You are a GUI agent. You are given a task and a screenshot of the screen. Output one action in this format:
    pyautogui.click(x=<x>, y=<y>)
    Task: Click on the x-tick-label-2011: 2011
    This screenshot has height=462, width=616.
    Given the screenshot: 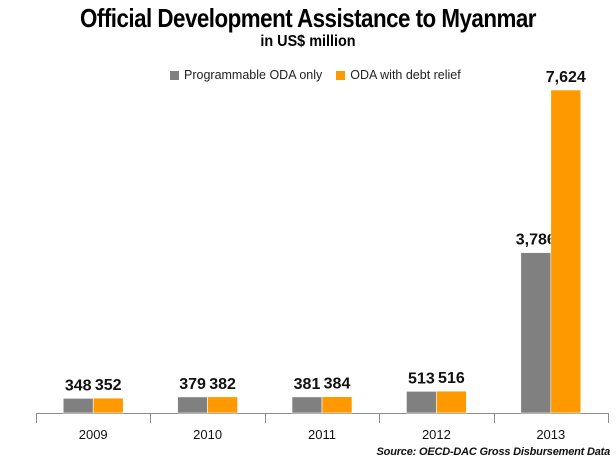 What is the action you would take?
    pyautogui.click(x=322, y=434)
    